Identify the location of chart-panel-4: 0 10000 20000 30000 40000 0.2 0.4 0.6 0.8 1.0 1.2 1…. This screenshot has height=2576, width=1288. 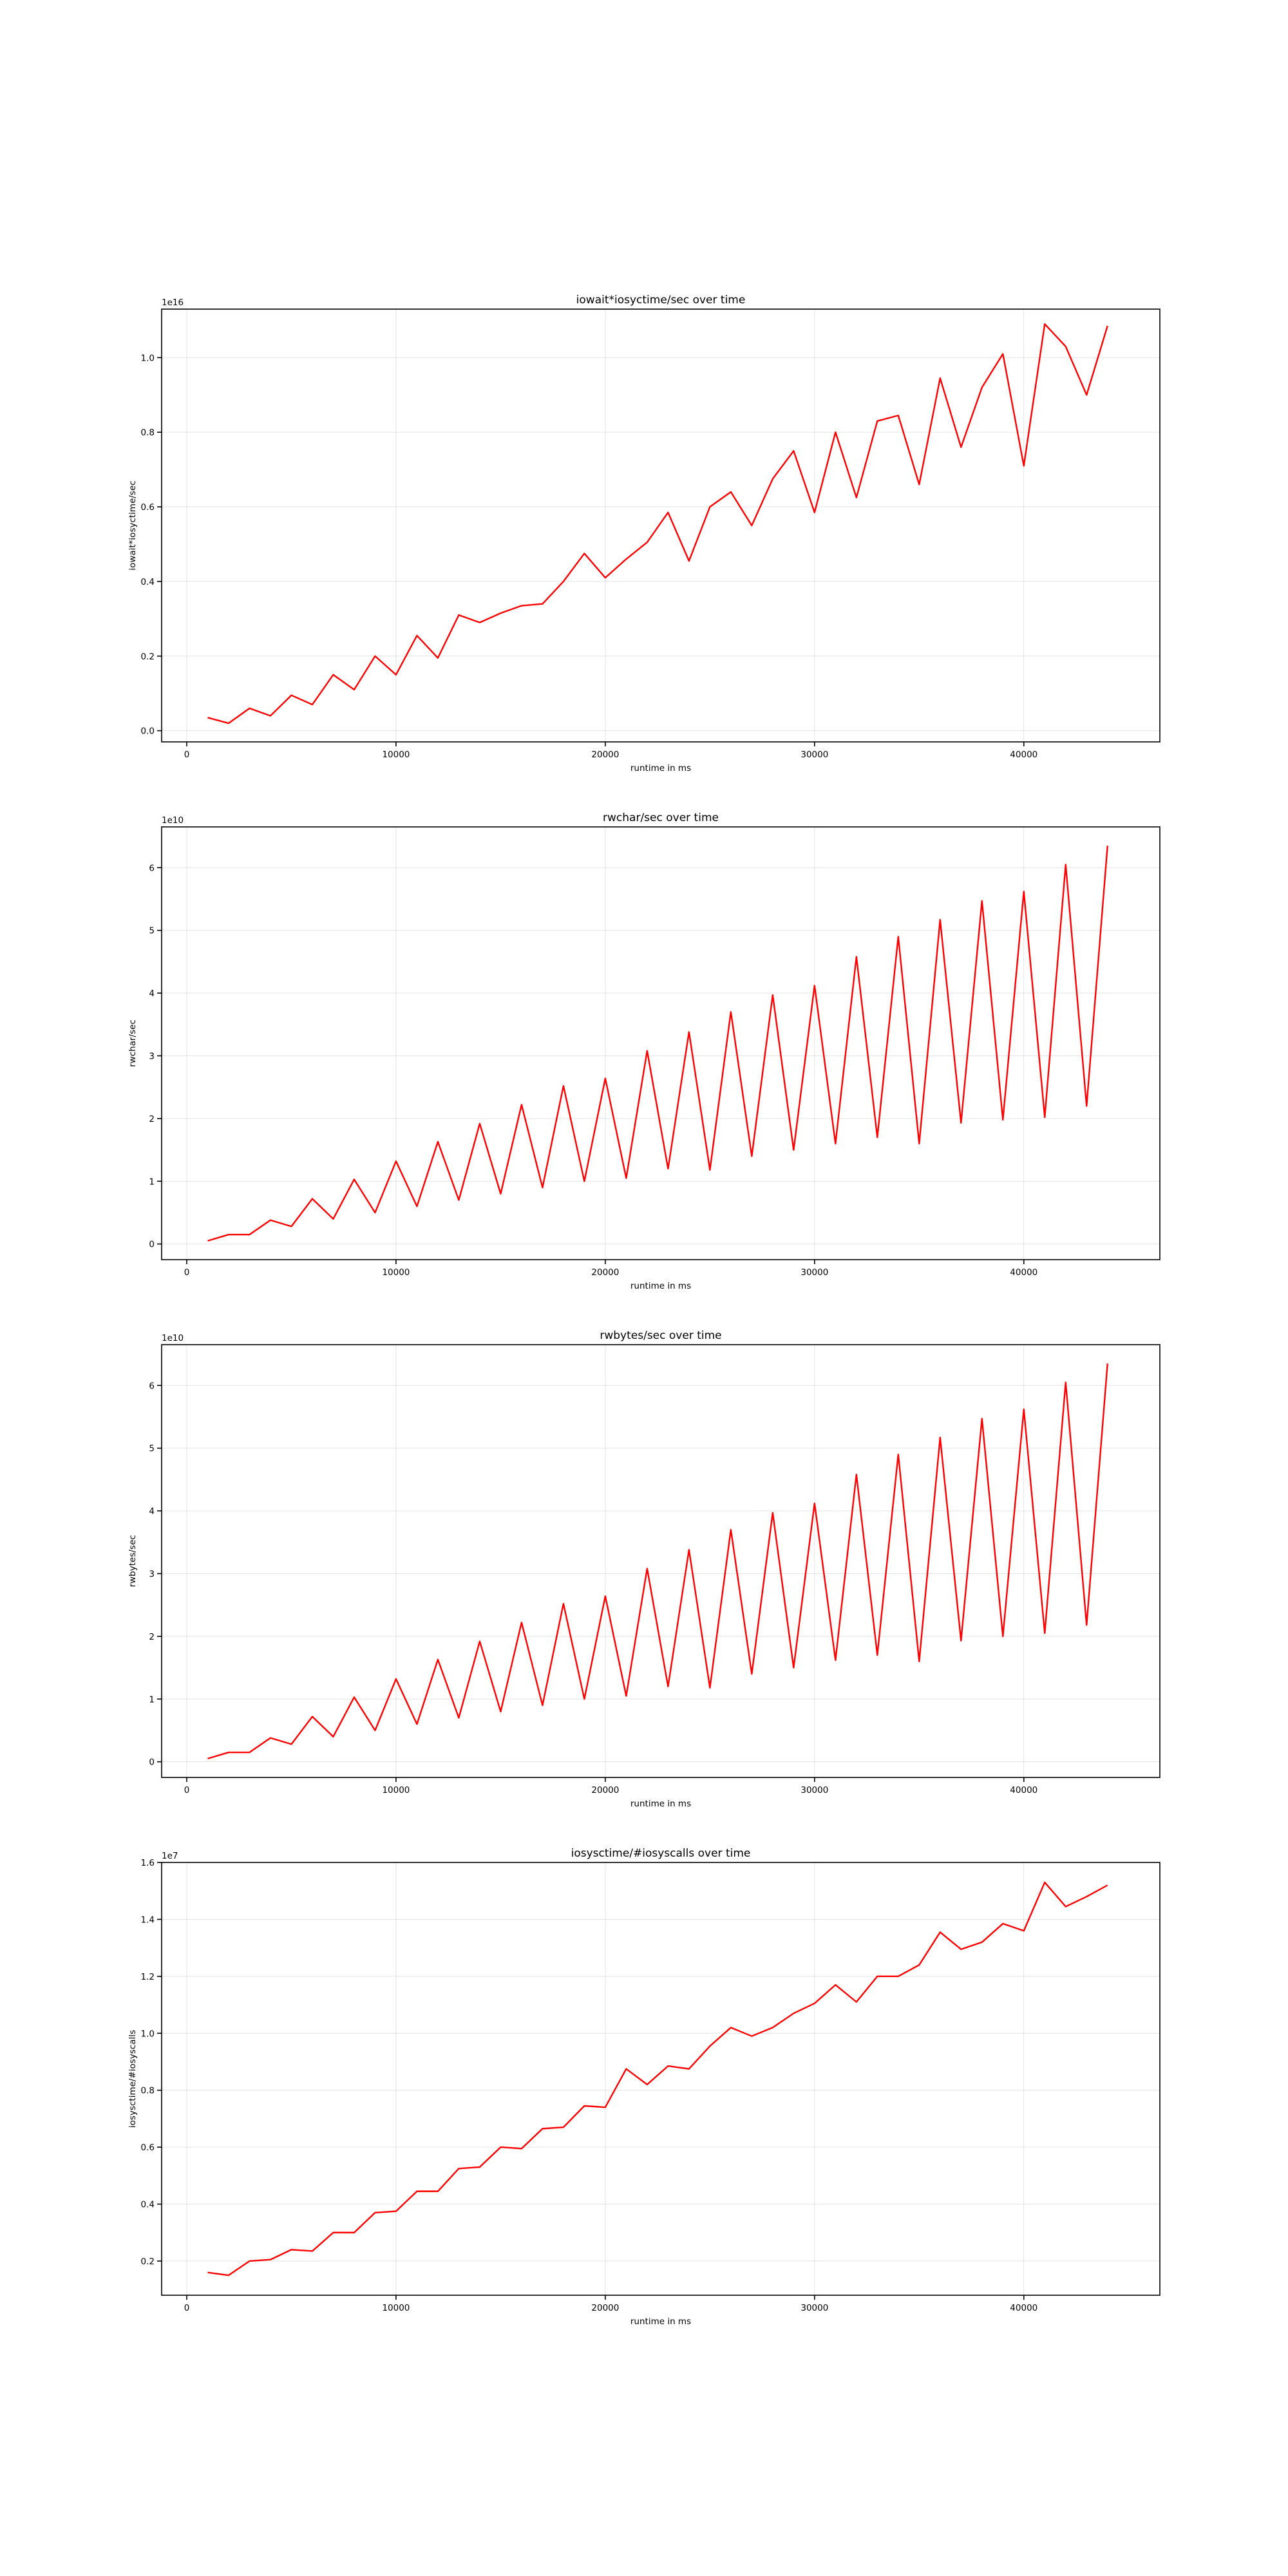
(644, 2087).